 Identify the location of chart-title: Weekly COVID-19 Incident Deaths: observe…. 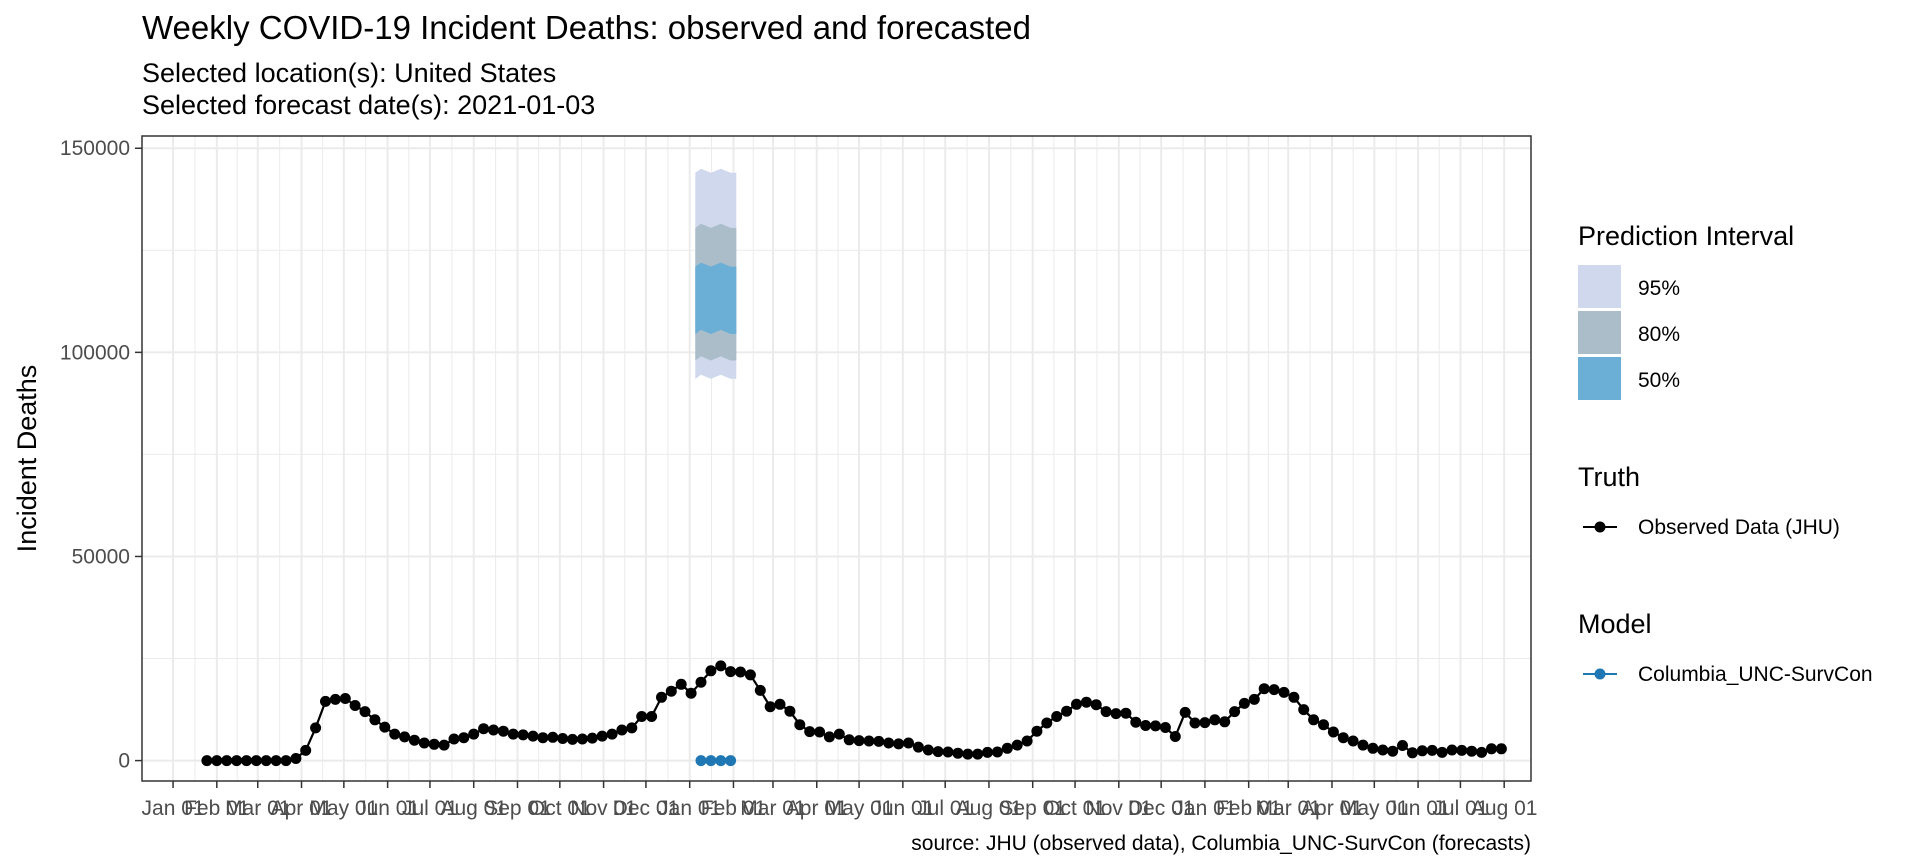
(586, 27).